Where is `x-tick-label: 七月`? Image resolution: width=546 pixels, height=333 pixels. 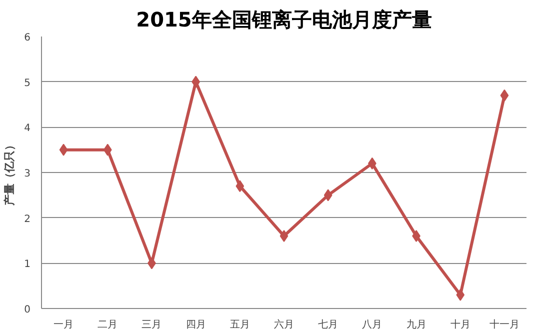
x-tick-label: 七月 is located at coordinates (328, 324).